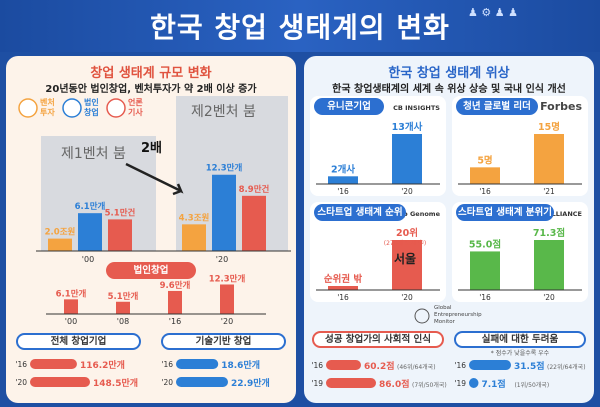  I want to click on unicorn-brand: CB INSIGHTS, so click(416, 108).